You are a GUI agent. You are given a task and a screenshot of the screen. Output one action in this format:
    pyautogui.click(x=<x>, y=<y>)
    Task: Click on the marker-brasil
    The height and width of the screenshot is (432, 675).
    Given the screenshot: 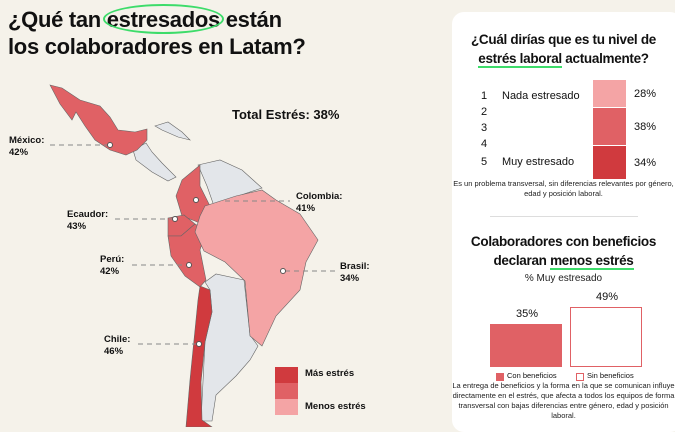 What is the action you would take?
    pyautogui.click(x=283, y=271)
    